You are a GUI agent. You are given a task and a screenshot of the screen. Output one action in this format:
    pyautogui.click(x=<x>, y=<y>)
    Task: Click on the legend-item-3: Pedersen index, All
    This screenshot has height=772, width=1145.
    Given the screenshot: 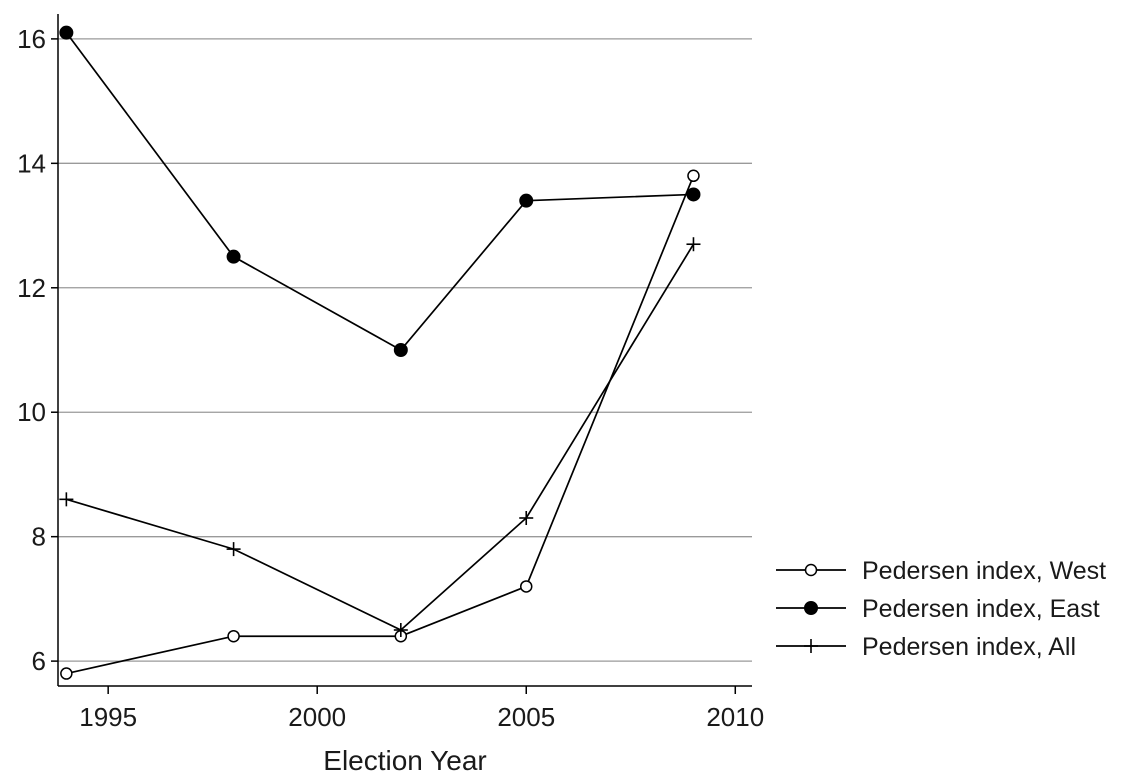 What is the action you would take?
    pyautogui.click(x=926, y=647)
    